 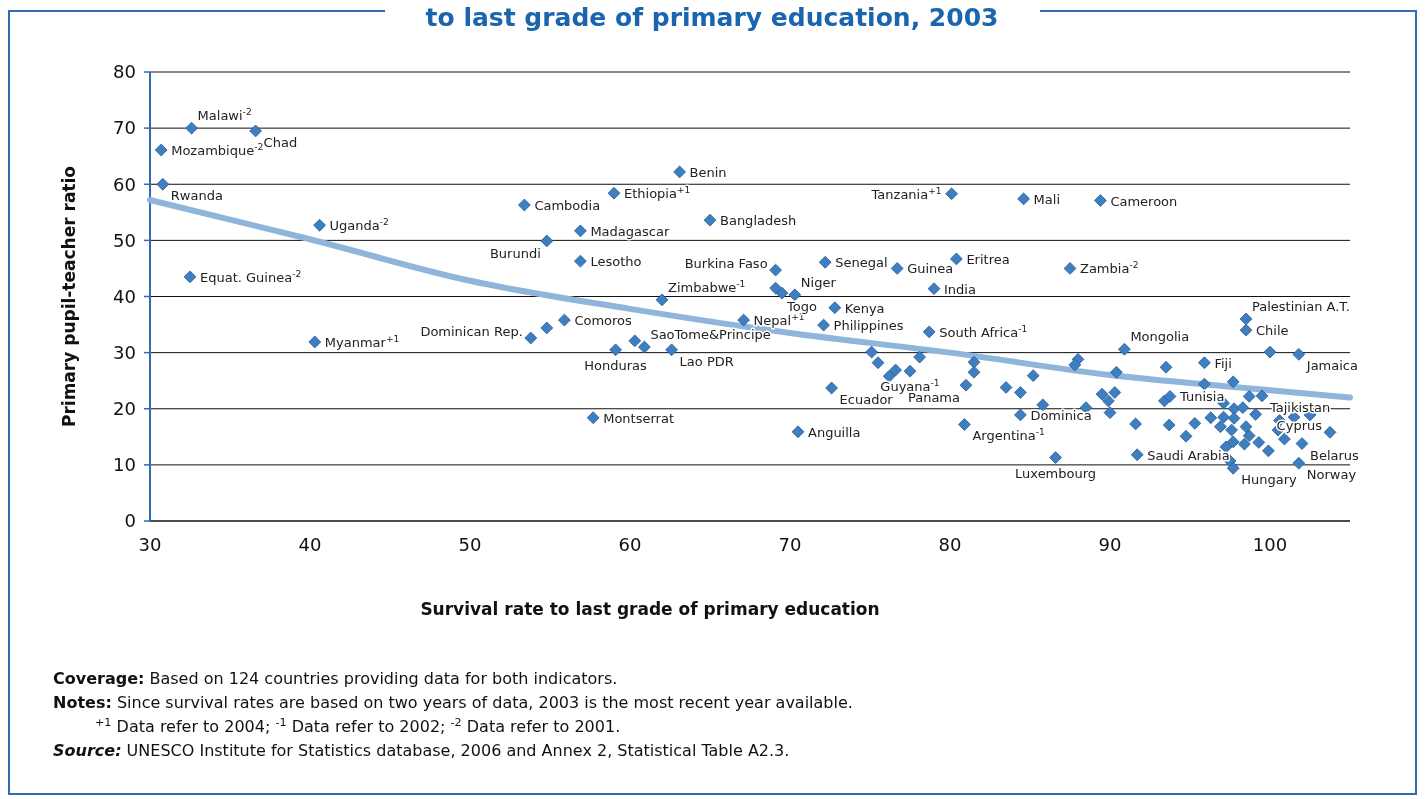 I want to click on annotation: Niger, so click(x=818, y=282).